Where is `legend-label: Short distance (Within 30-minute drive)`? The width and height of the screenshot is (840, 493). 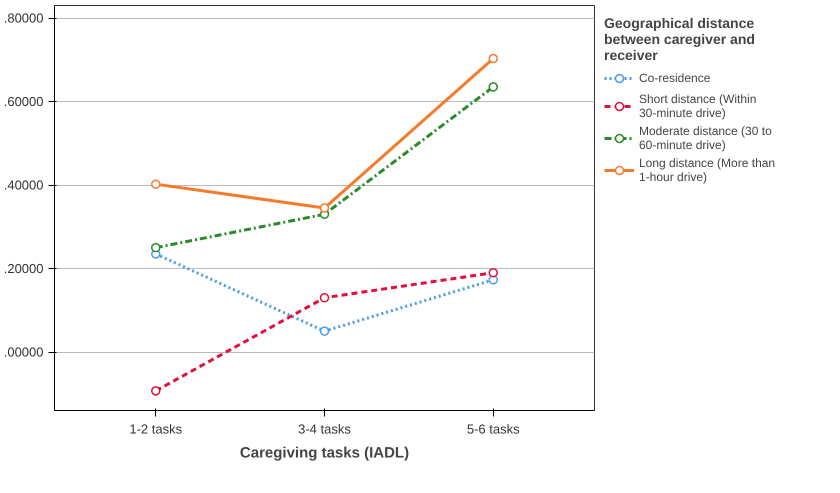
legend-label: Short distance (Within 30-minute drive) is located at coordinates (697, 106).